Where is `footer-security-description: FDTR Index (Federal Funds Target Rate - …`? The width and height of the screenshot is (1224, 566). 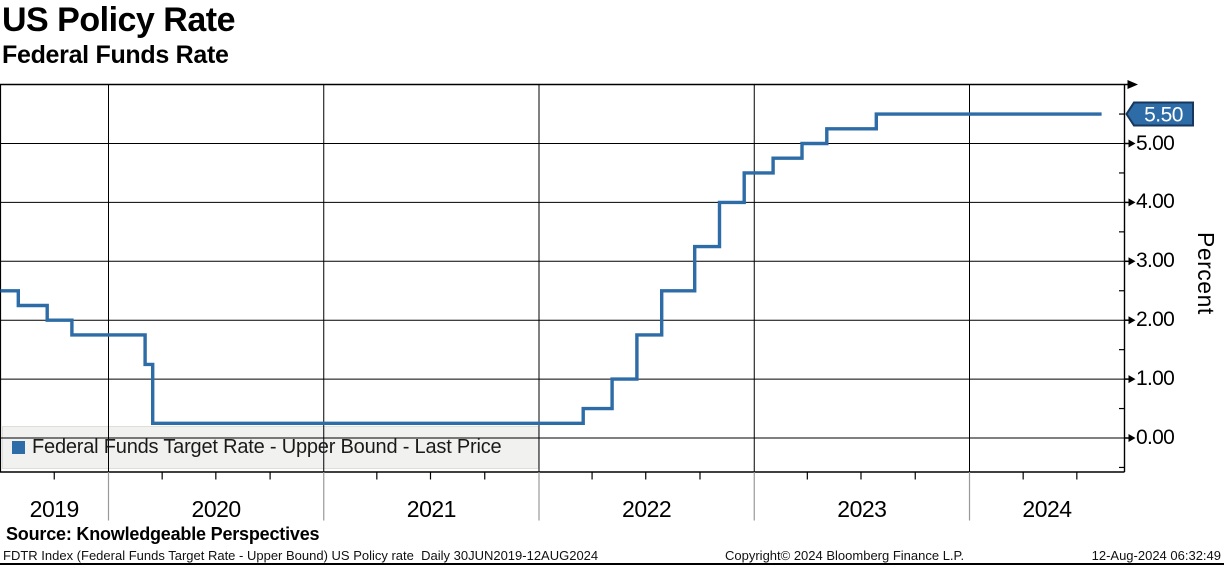 footer-security-description: FDTR Index (Federal Funds Target Rate - … is located at coordinates (301, 555).